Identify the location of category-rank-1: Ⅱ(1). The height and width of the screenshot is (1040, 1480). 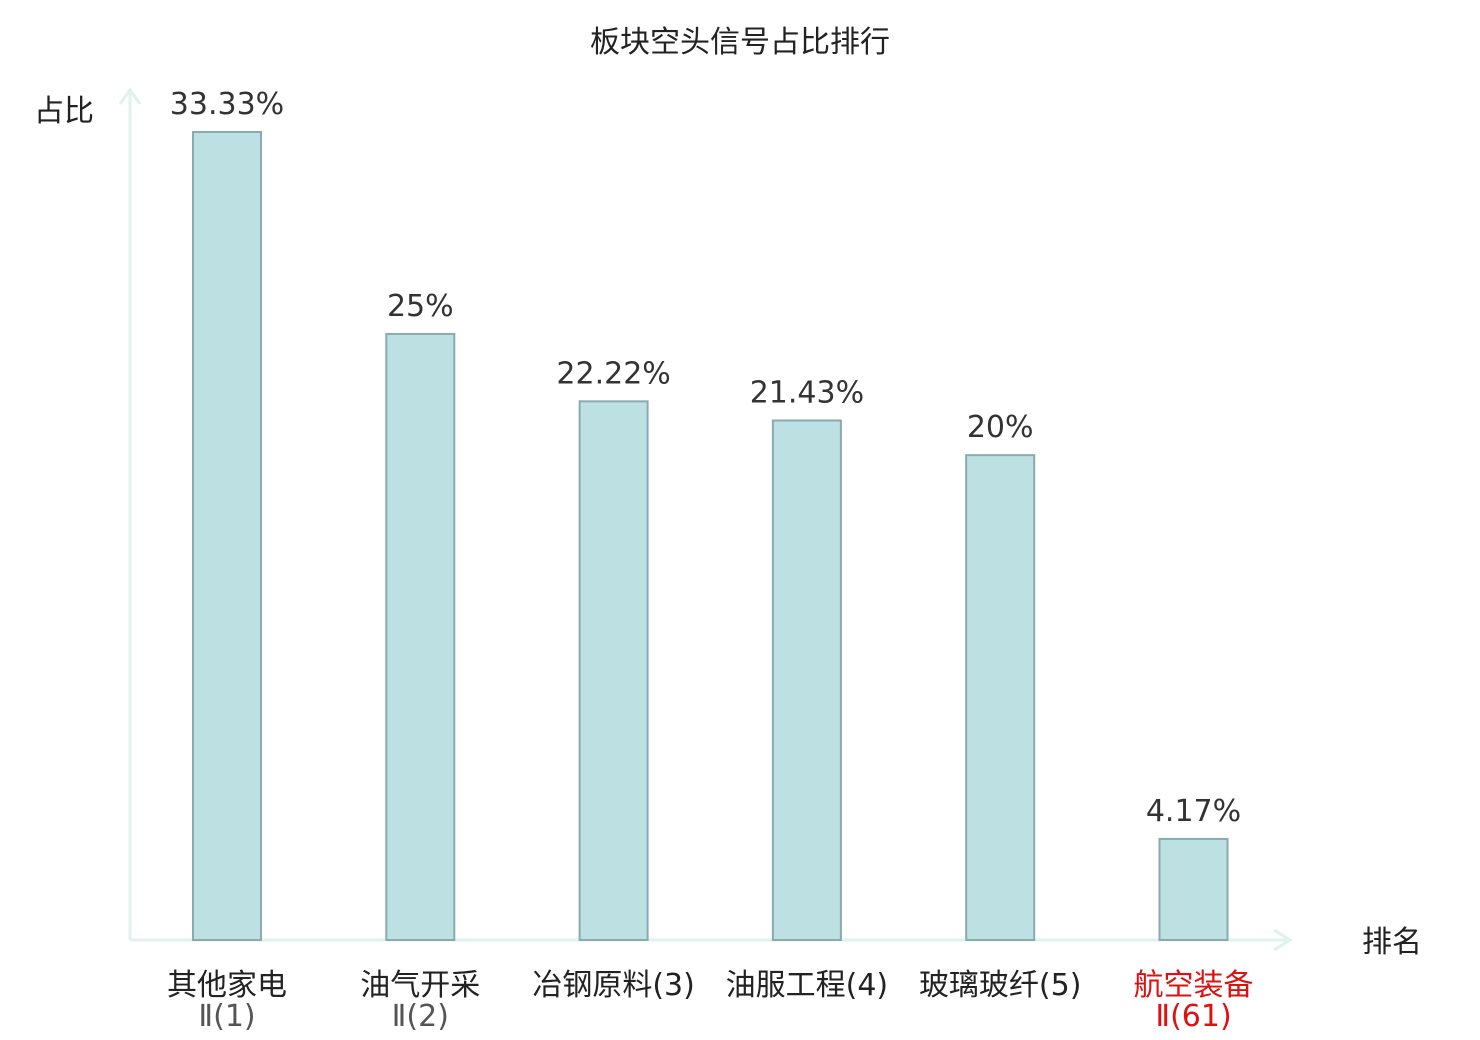
(226, 1016).